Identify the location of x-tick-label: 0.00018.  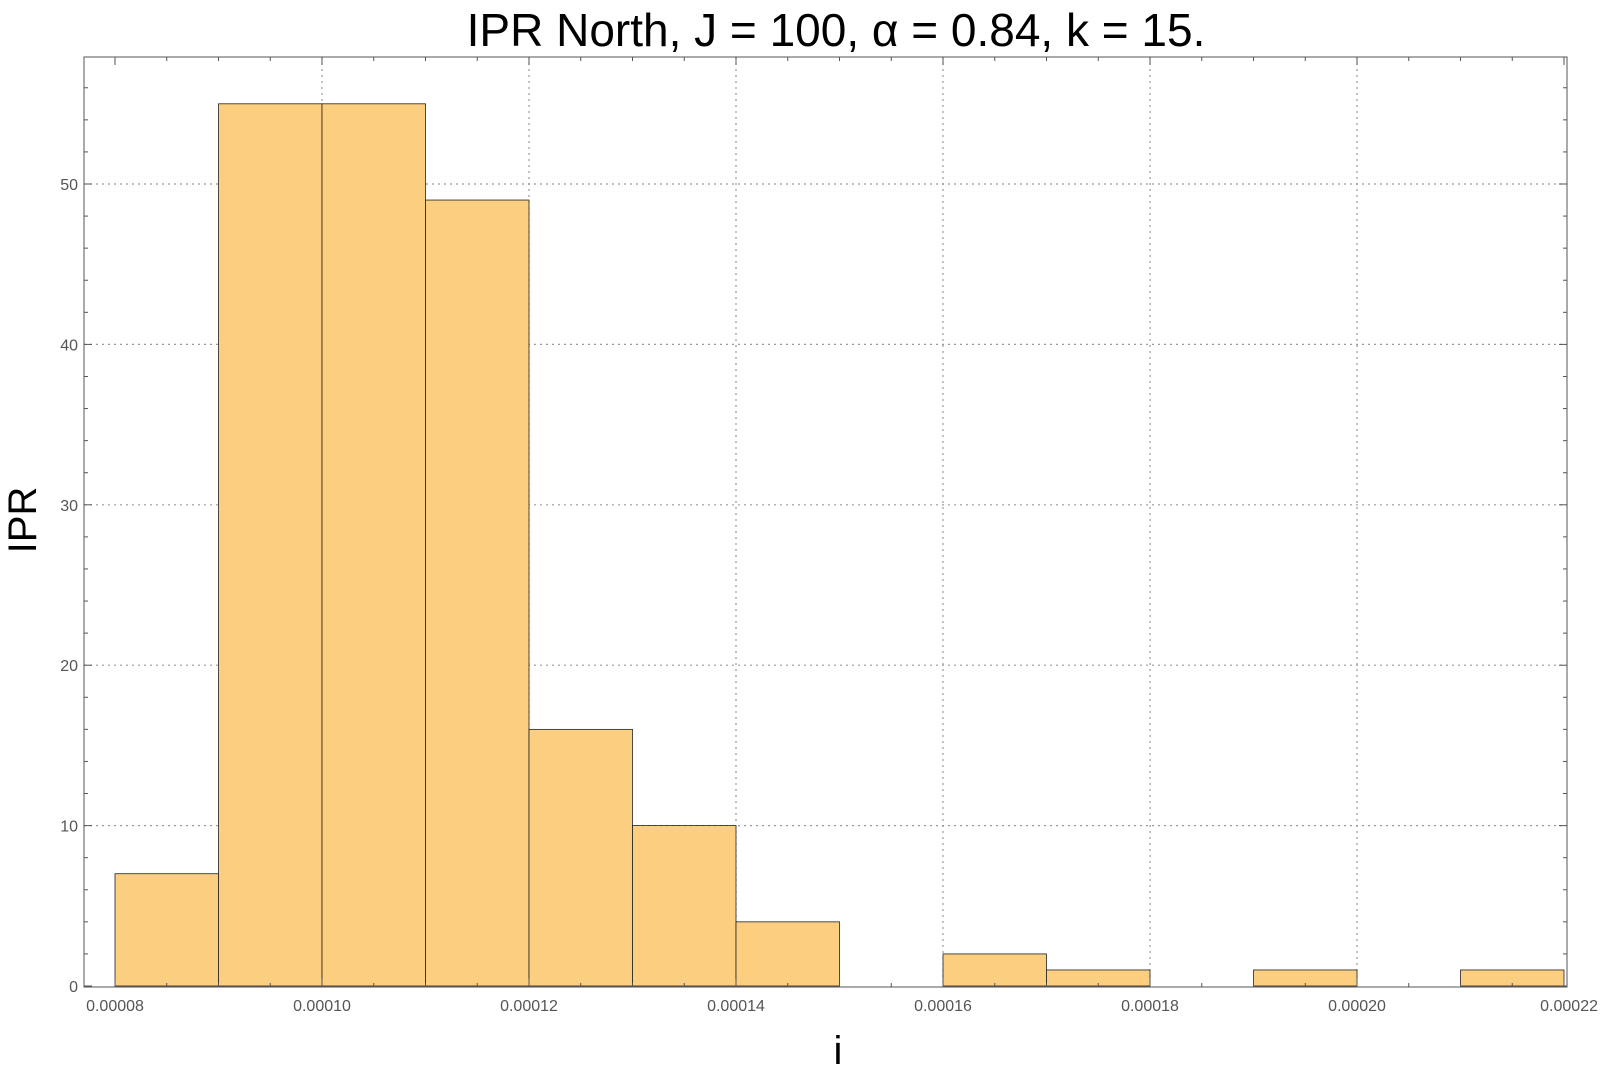
(1150, 1006).